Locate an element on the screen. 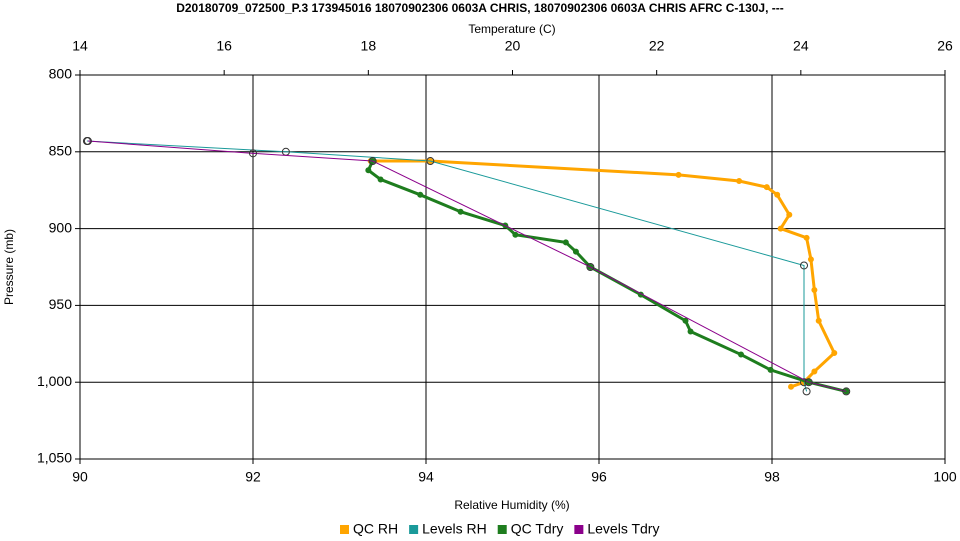  x2-tick-label: 22 is located at coordinates (657, 46).